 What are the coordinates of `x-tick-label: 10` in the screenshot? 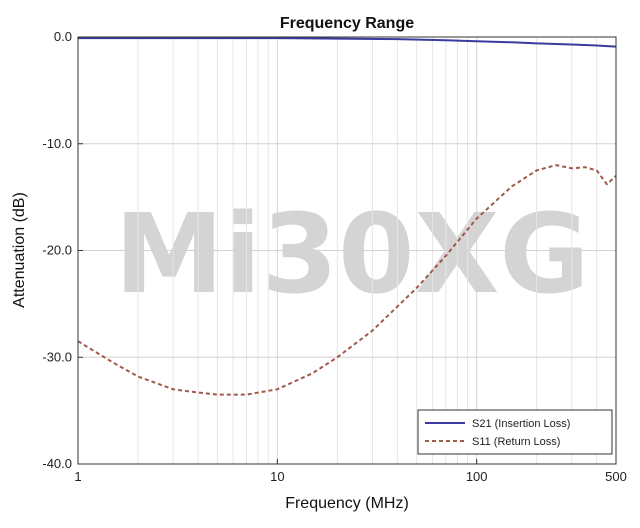 It's located at (277, 476).